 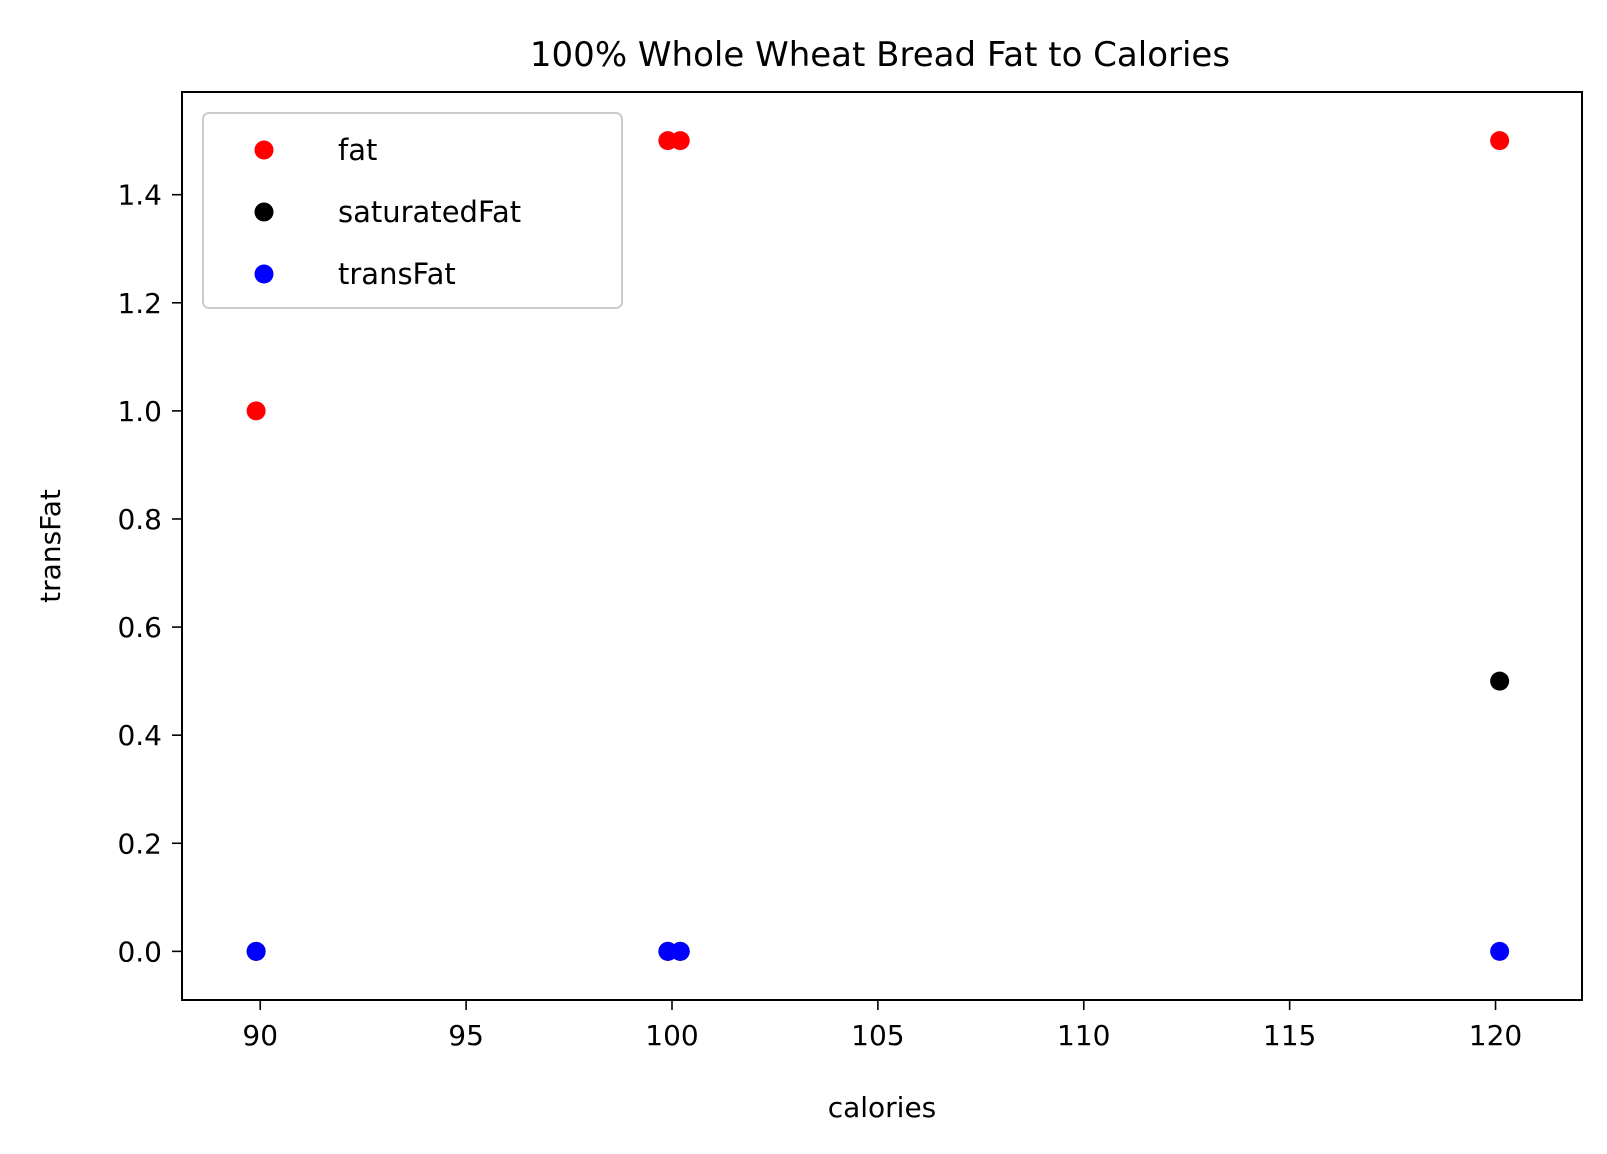 I want to click on x-tick-label: 100, so click(x=671, y=1035).